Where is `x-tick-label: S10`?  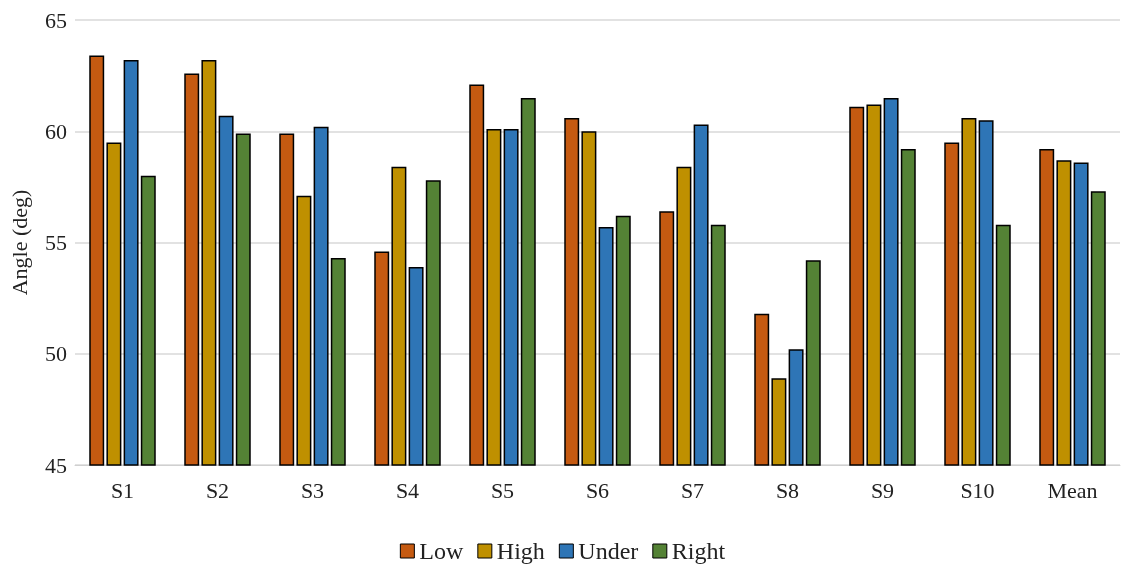 x-tick-label: S10 is located at coordinates (977, 490).